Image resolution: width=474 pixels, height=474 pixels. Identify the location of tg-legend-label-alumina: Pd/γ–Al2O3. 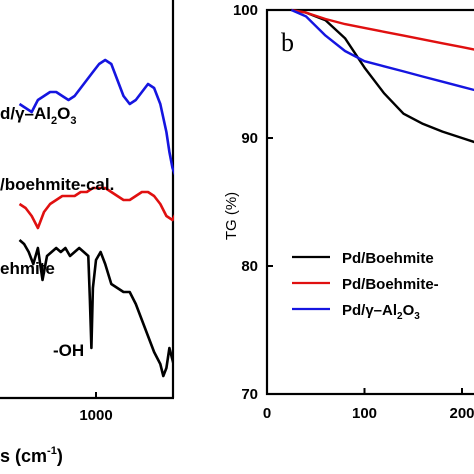
(381, 312).